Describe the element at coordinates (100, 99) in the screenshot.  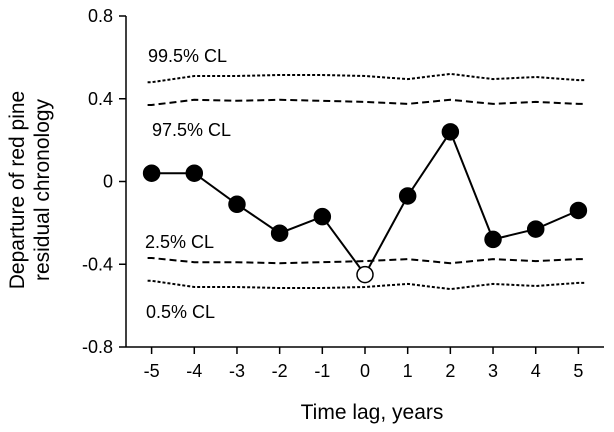
I see `y-tick-label: 0.4` at that location.